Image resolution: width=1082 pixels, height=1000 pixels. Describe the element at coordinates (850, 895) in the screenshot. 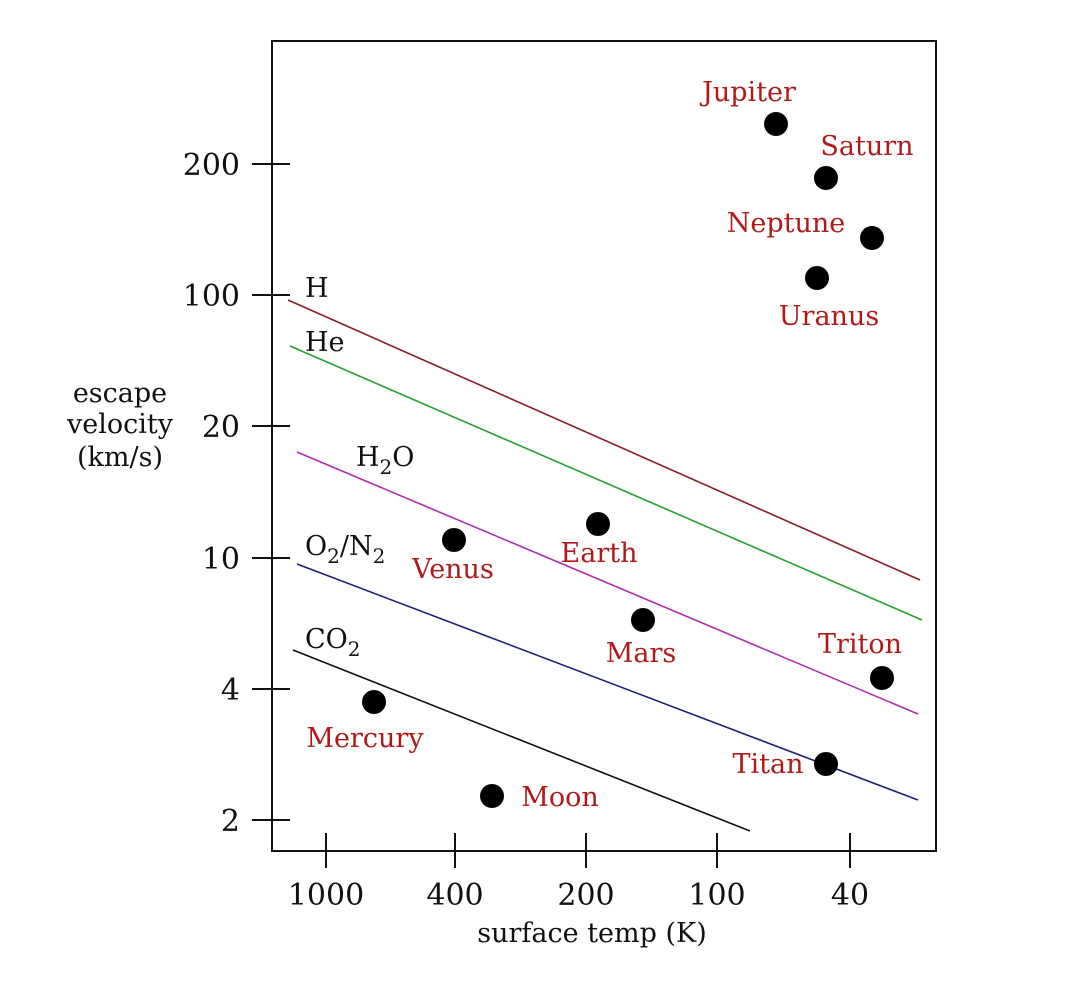

I see `x-tick-label: 40` at that location.